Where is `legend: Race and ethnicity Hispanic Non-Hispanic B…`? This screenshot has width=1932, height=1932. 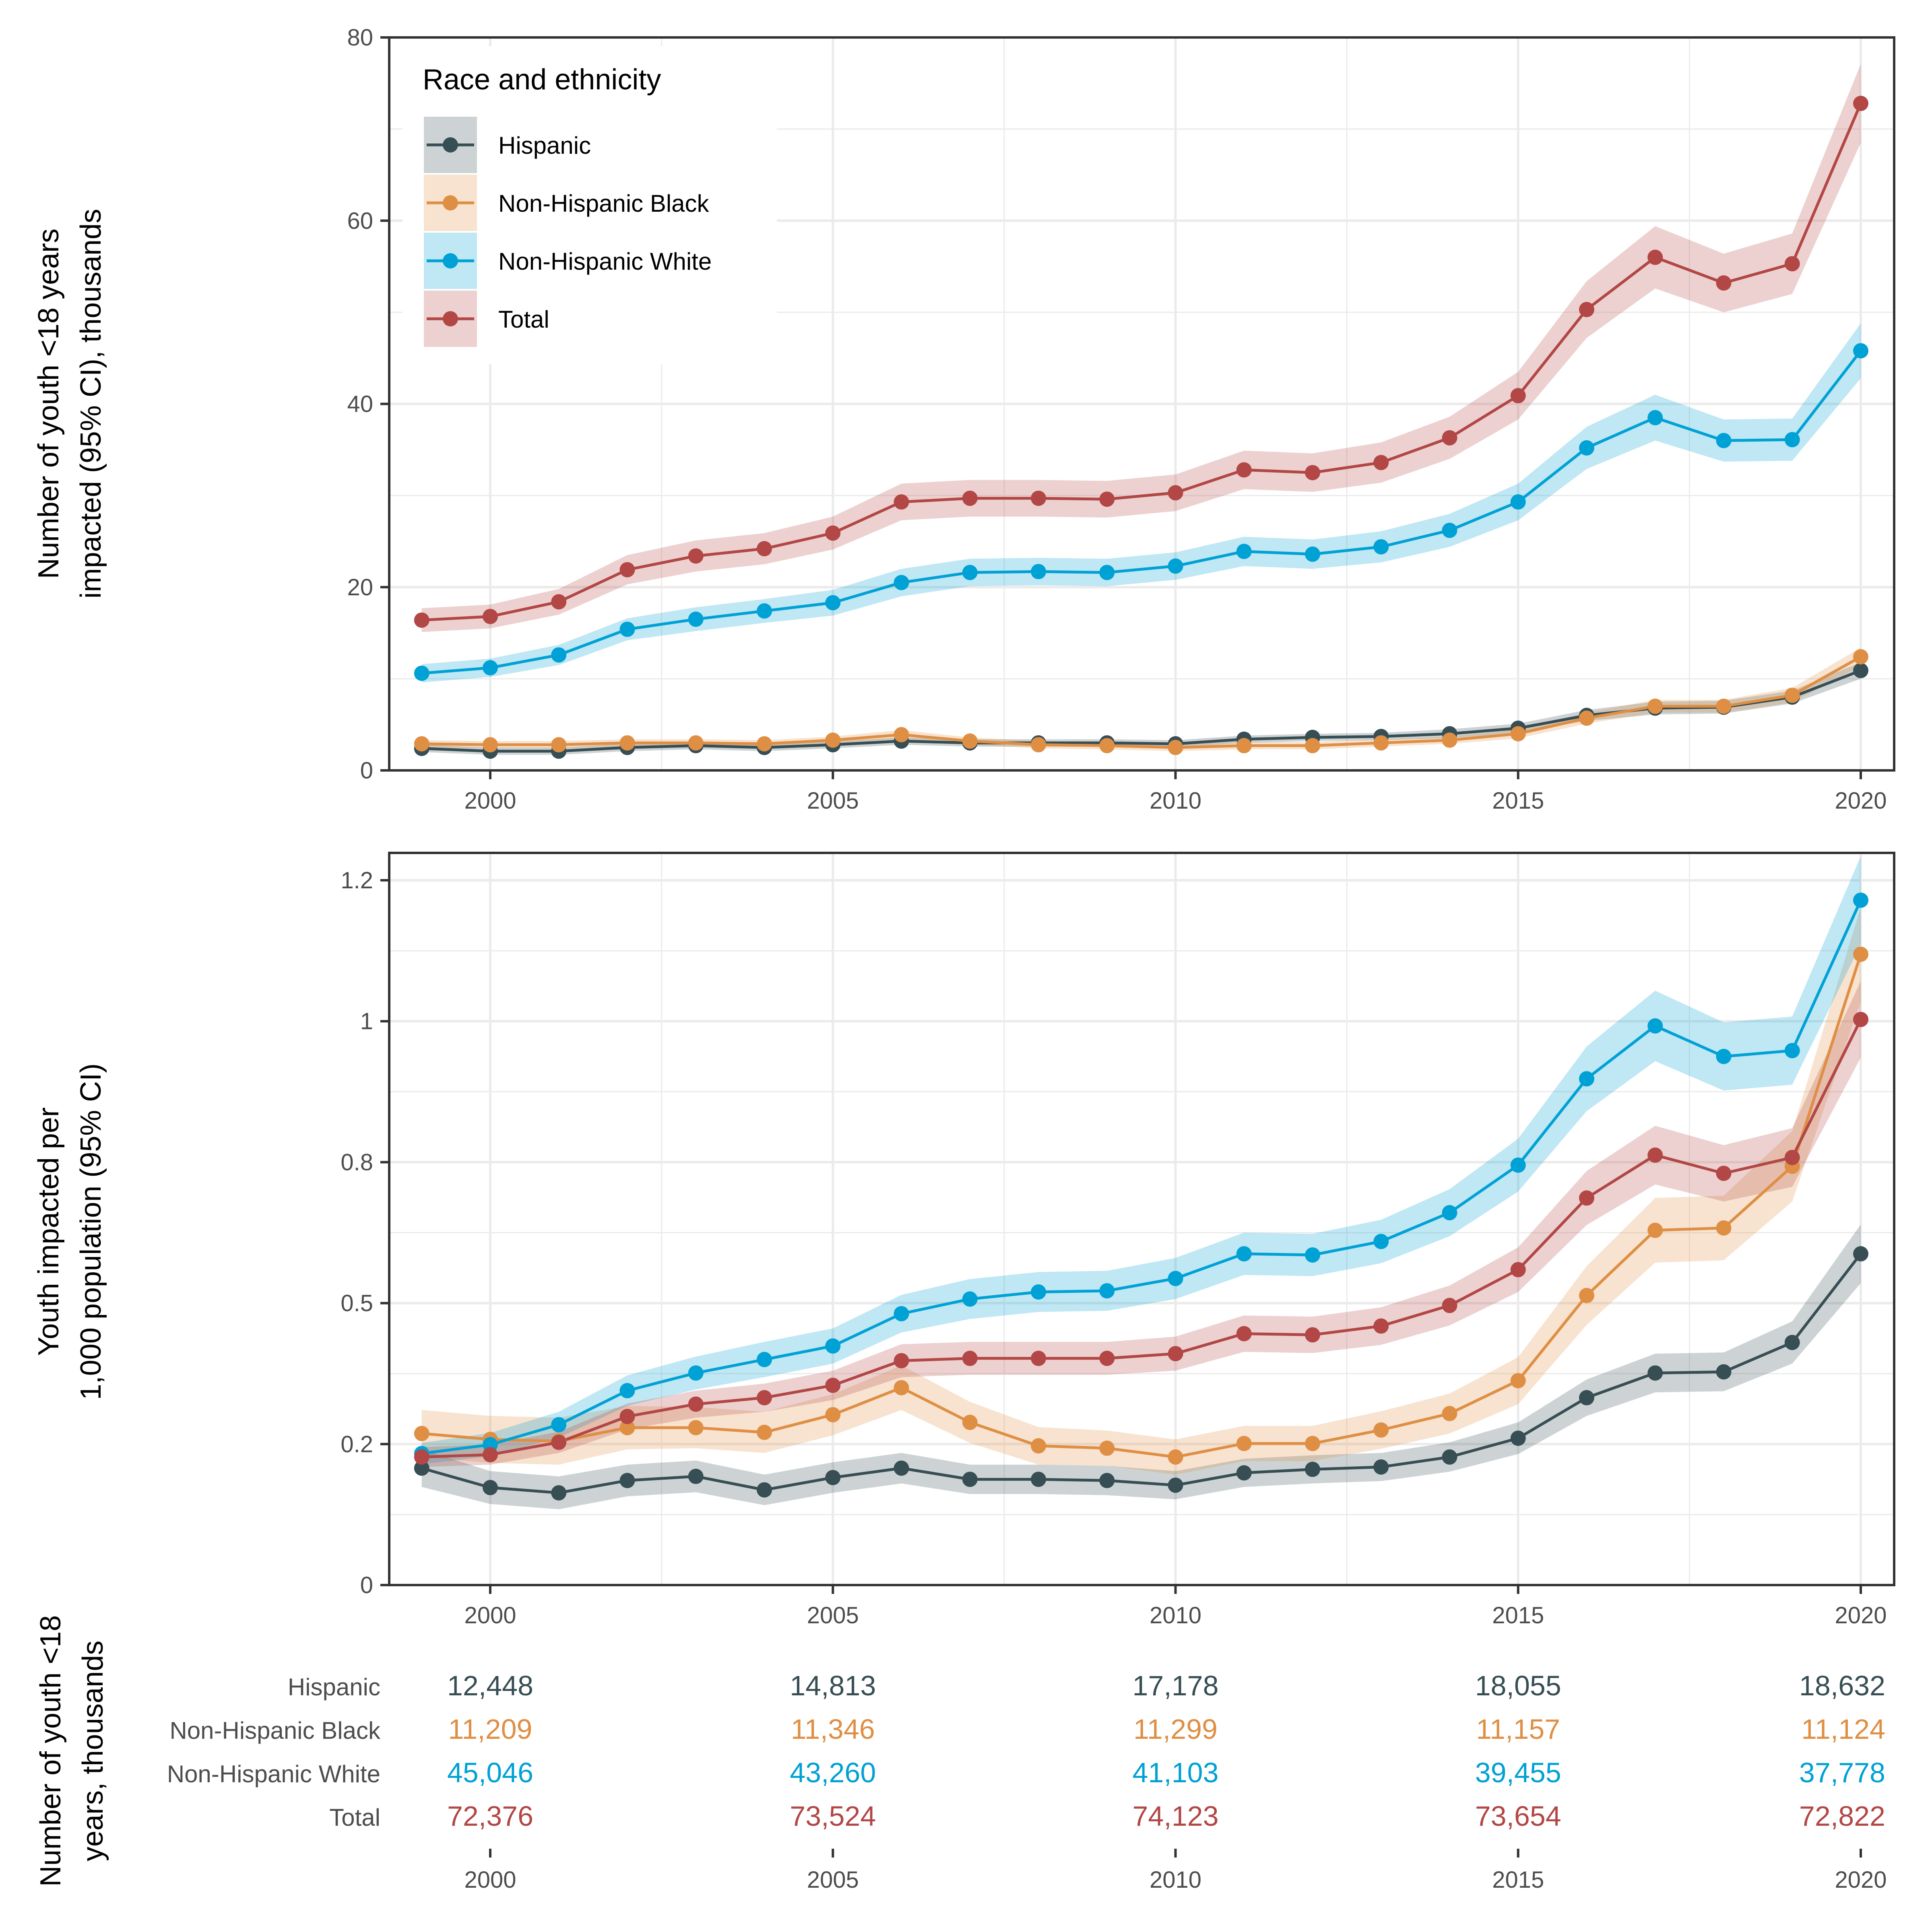
legend: Race and ethnicity Hispanic Non-Hispanic B… is located at coordinates (589, 205).